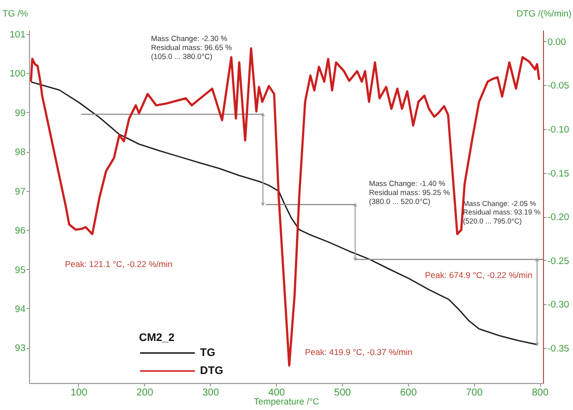 The height and width of the screenshot is (410, 573). Describe the element at coordinates (211, 393) in the screenshot. I see `x-tick-label: 300` at that location.